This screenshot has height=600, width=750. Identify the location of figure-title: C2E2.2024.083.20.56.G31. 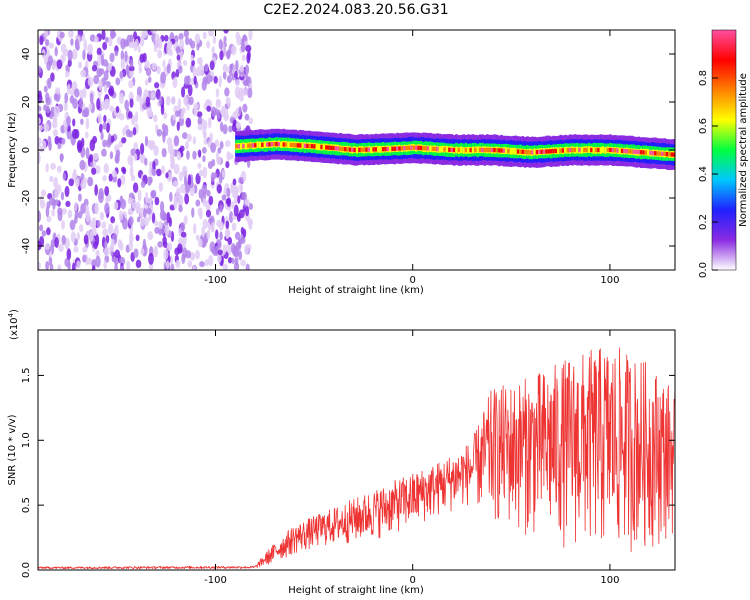
(355, 10).